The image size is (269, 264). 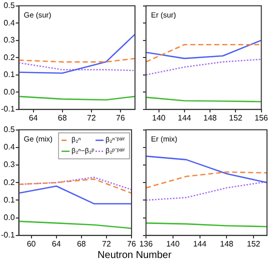 I want to click on x-tick-label: 156, so click(x=261, y=117).